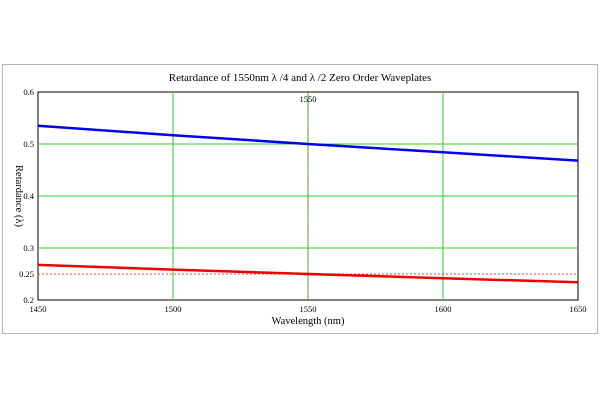 The height and width of the screenshot is (400, 600). I want to click on y-tick-label: 0.4, so click(28, 196).